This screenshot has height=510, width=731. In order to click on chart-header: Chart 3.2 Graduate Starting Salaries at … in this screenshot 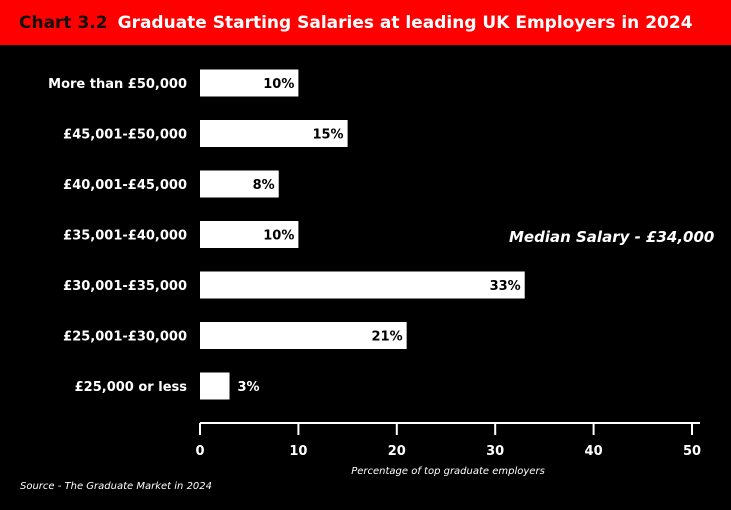, I will do `click(365, 22)`.